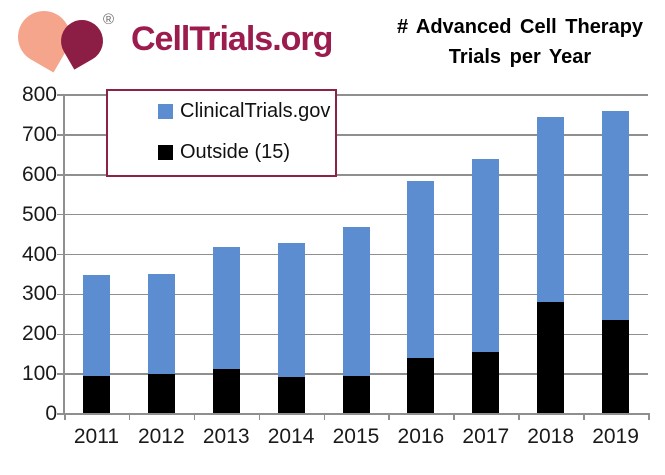 The width and height of the screenshot is (665, 475). What do you see at coordinates (161, 324) in the screenshot?
I see `bar-segment-2012-clinicaltrials-gov` at bounding box center [161, 324].